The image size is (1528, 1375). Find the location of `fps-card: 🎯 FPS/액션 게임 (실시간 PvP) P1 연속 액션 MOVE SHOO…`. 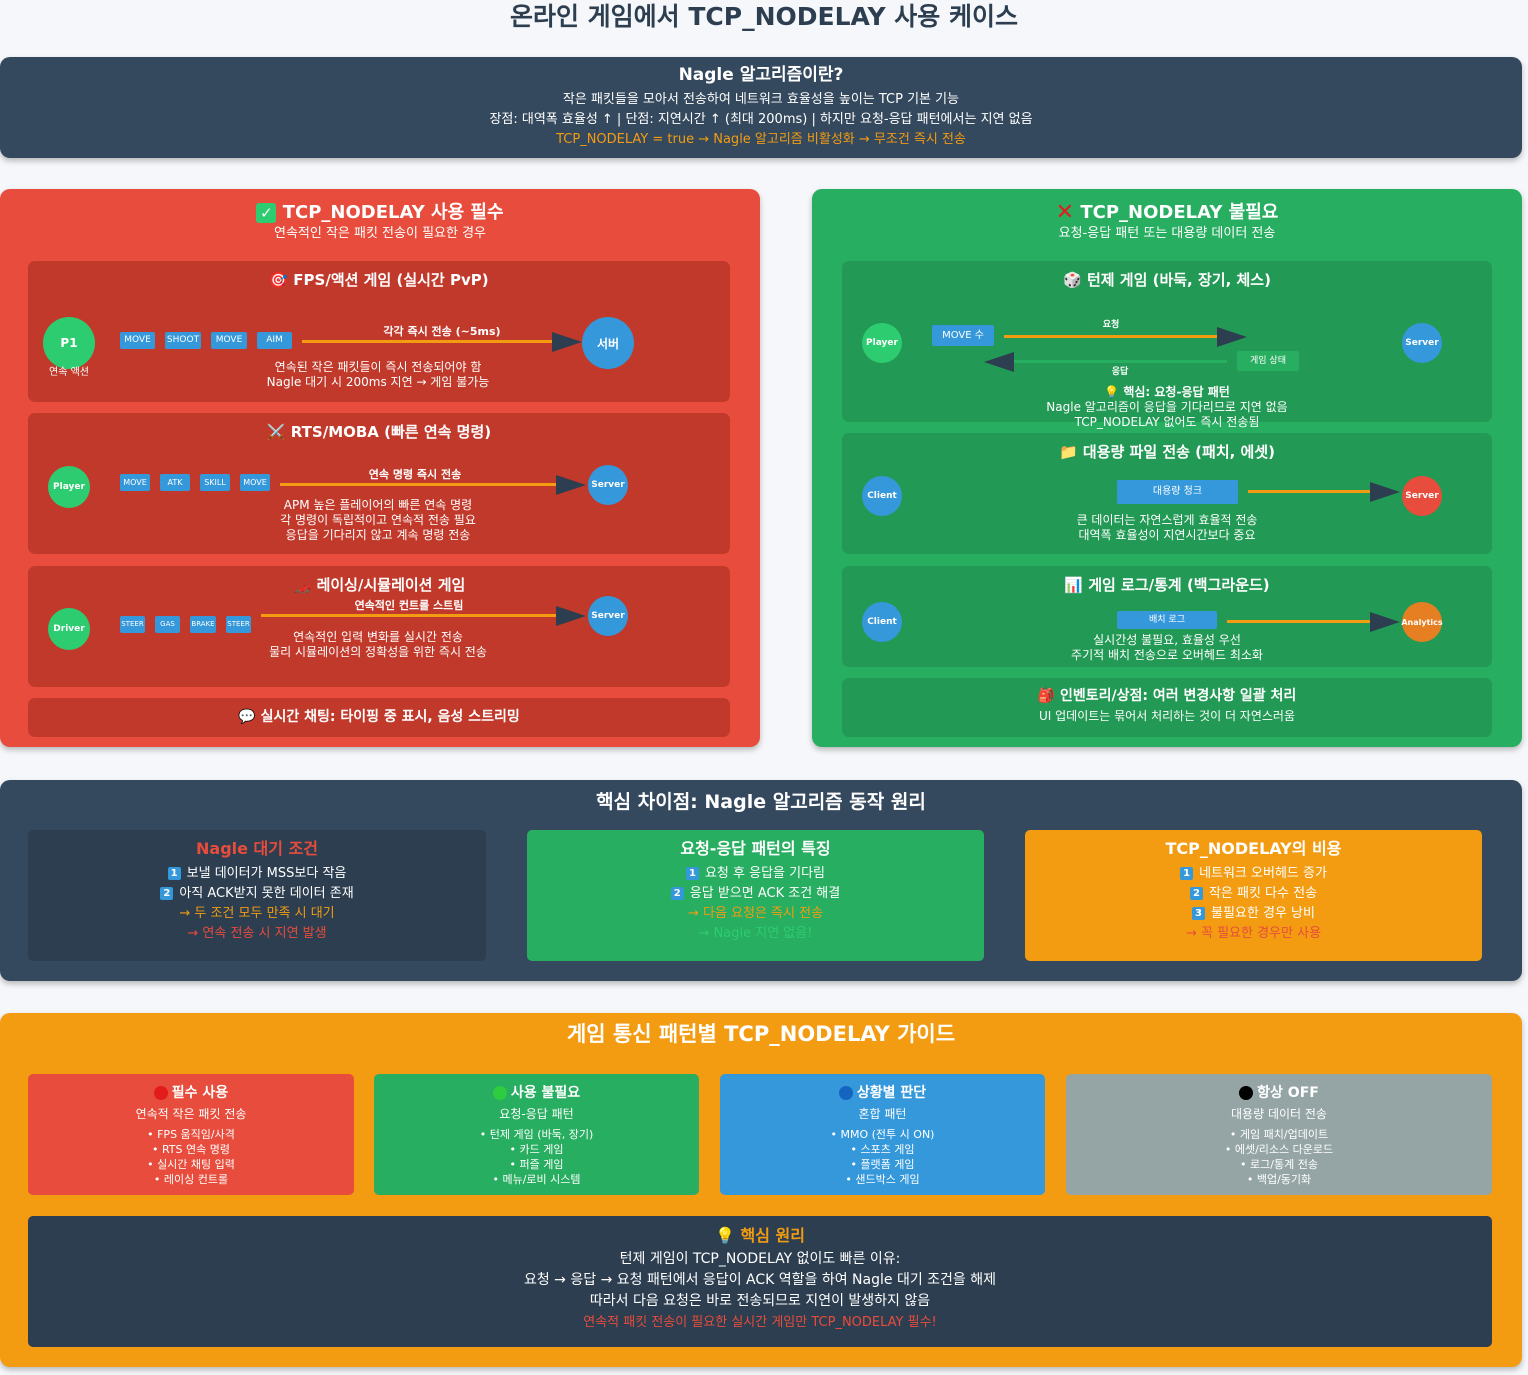

fps-card: 🎯 FPS/액션 게임 (실시간 PvP) P1 연속 액션 MOVE SHOO… is located at coordinates (379, 331).